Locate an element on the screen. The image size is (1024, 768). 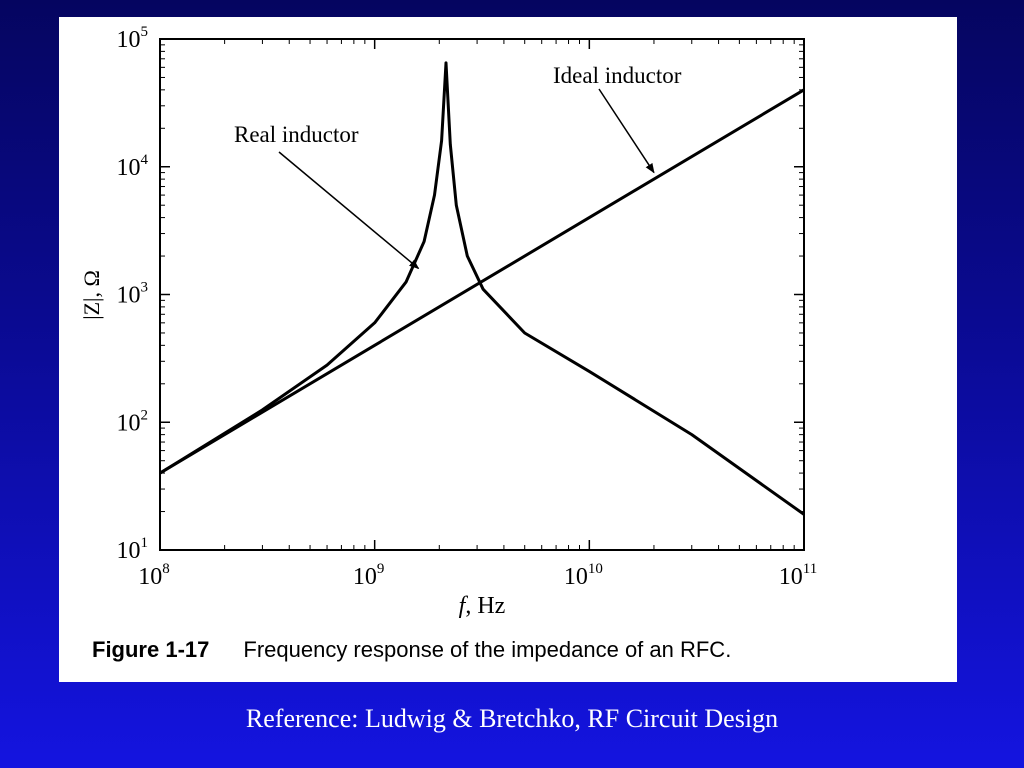
y-tick-labels: 10¹ 10² 10³ 10⁴ 10⁵ is located at coordinates (133, 294).